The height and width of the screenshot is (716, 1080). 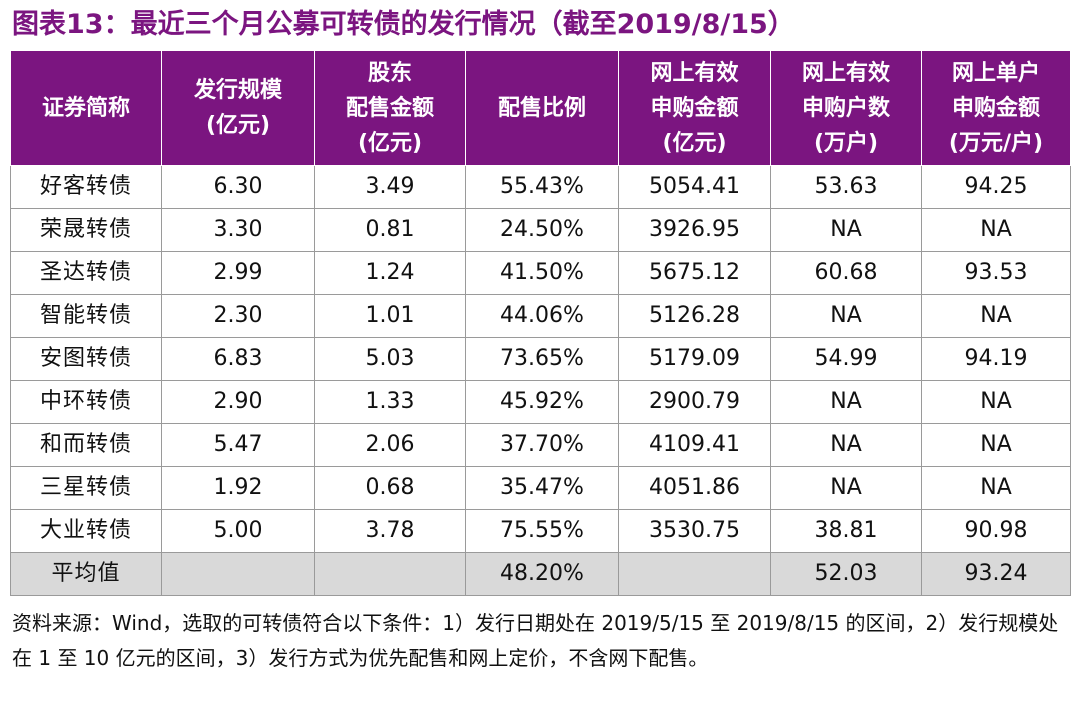 What do you see at coordinates (238, 273) in the screenshot?
I see `table-cell: 2.99` at bounding box center [238, 273].